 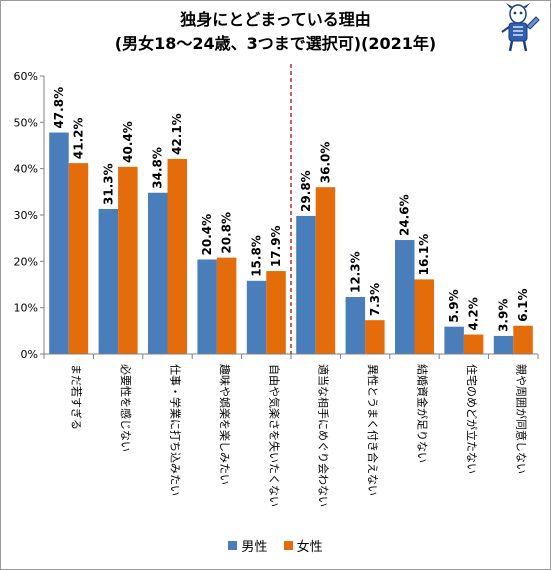 What do you see at coordinates (504, 315) in the screenshot?
I see `data-label-male: 3.9%` at bounding box center [504, 315].